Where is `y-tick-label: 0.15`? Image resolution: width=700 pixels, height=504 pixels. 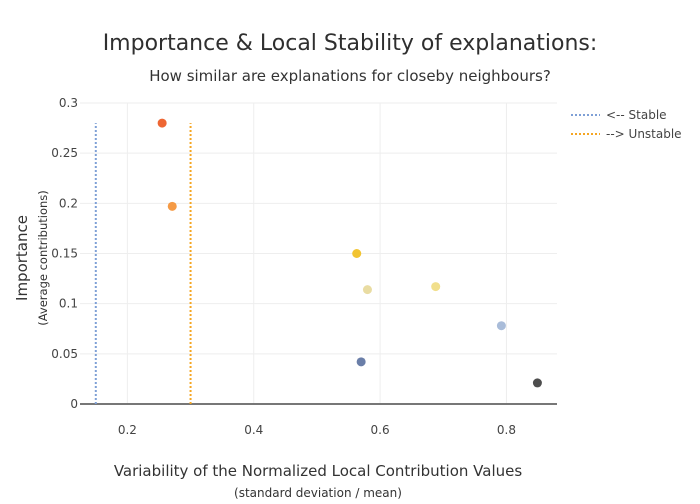 y-tick-label: 0.15 is located at coordinates (64, 254).